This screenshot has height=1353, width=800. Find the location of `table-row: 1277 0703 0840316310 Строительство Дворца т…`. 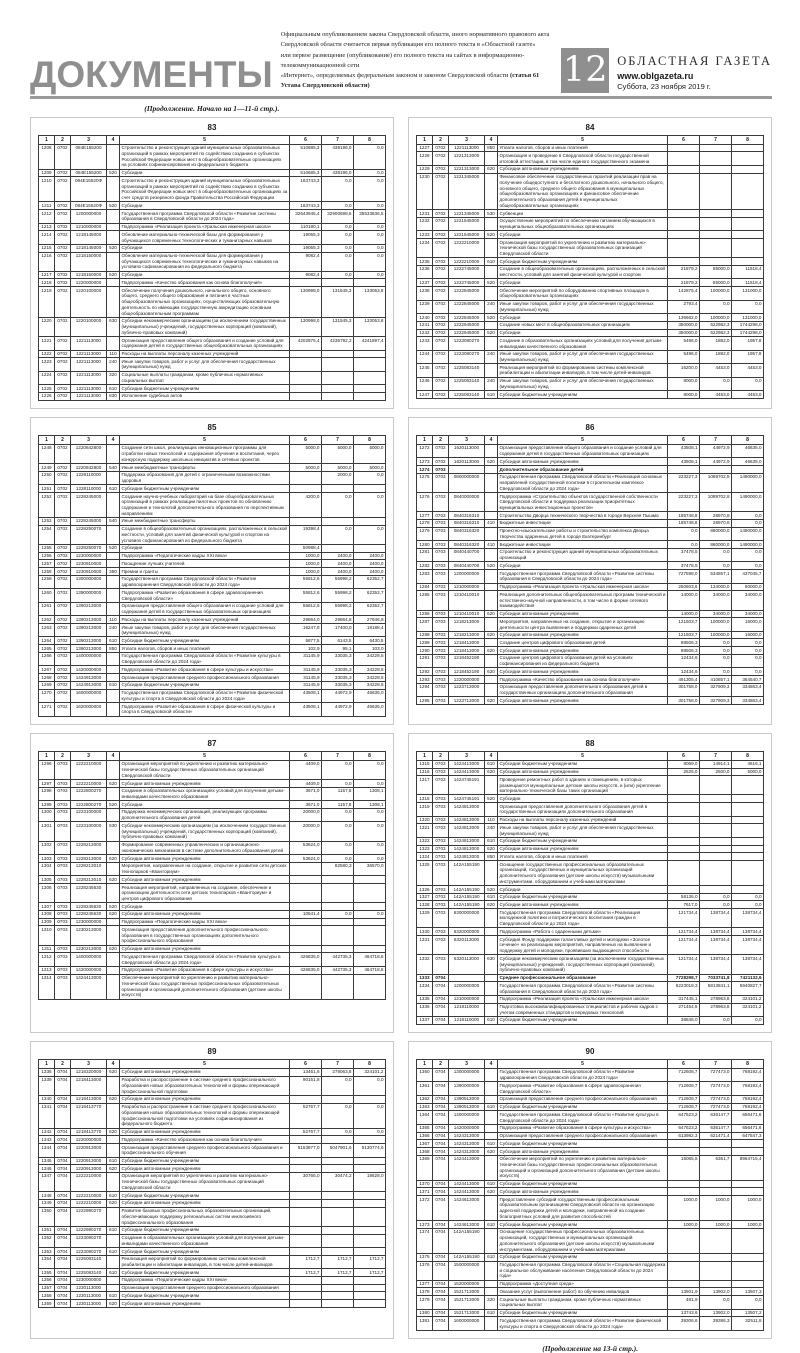

table-row: 1277 0703 0840316310 Строительство Дворца т… is located at coordinates (590, 515).